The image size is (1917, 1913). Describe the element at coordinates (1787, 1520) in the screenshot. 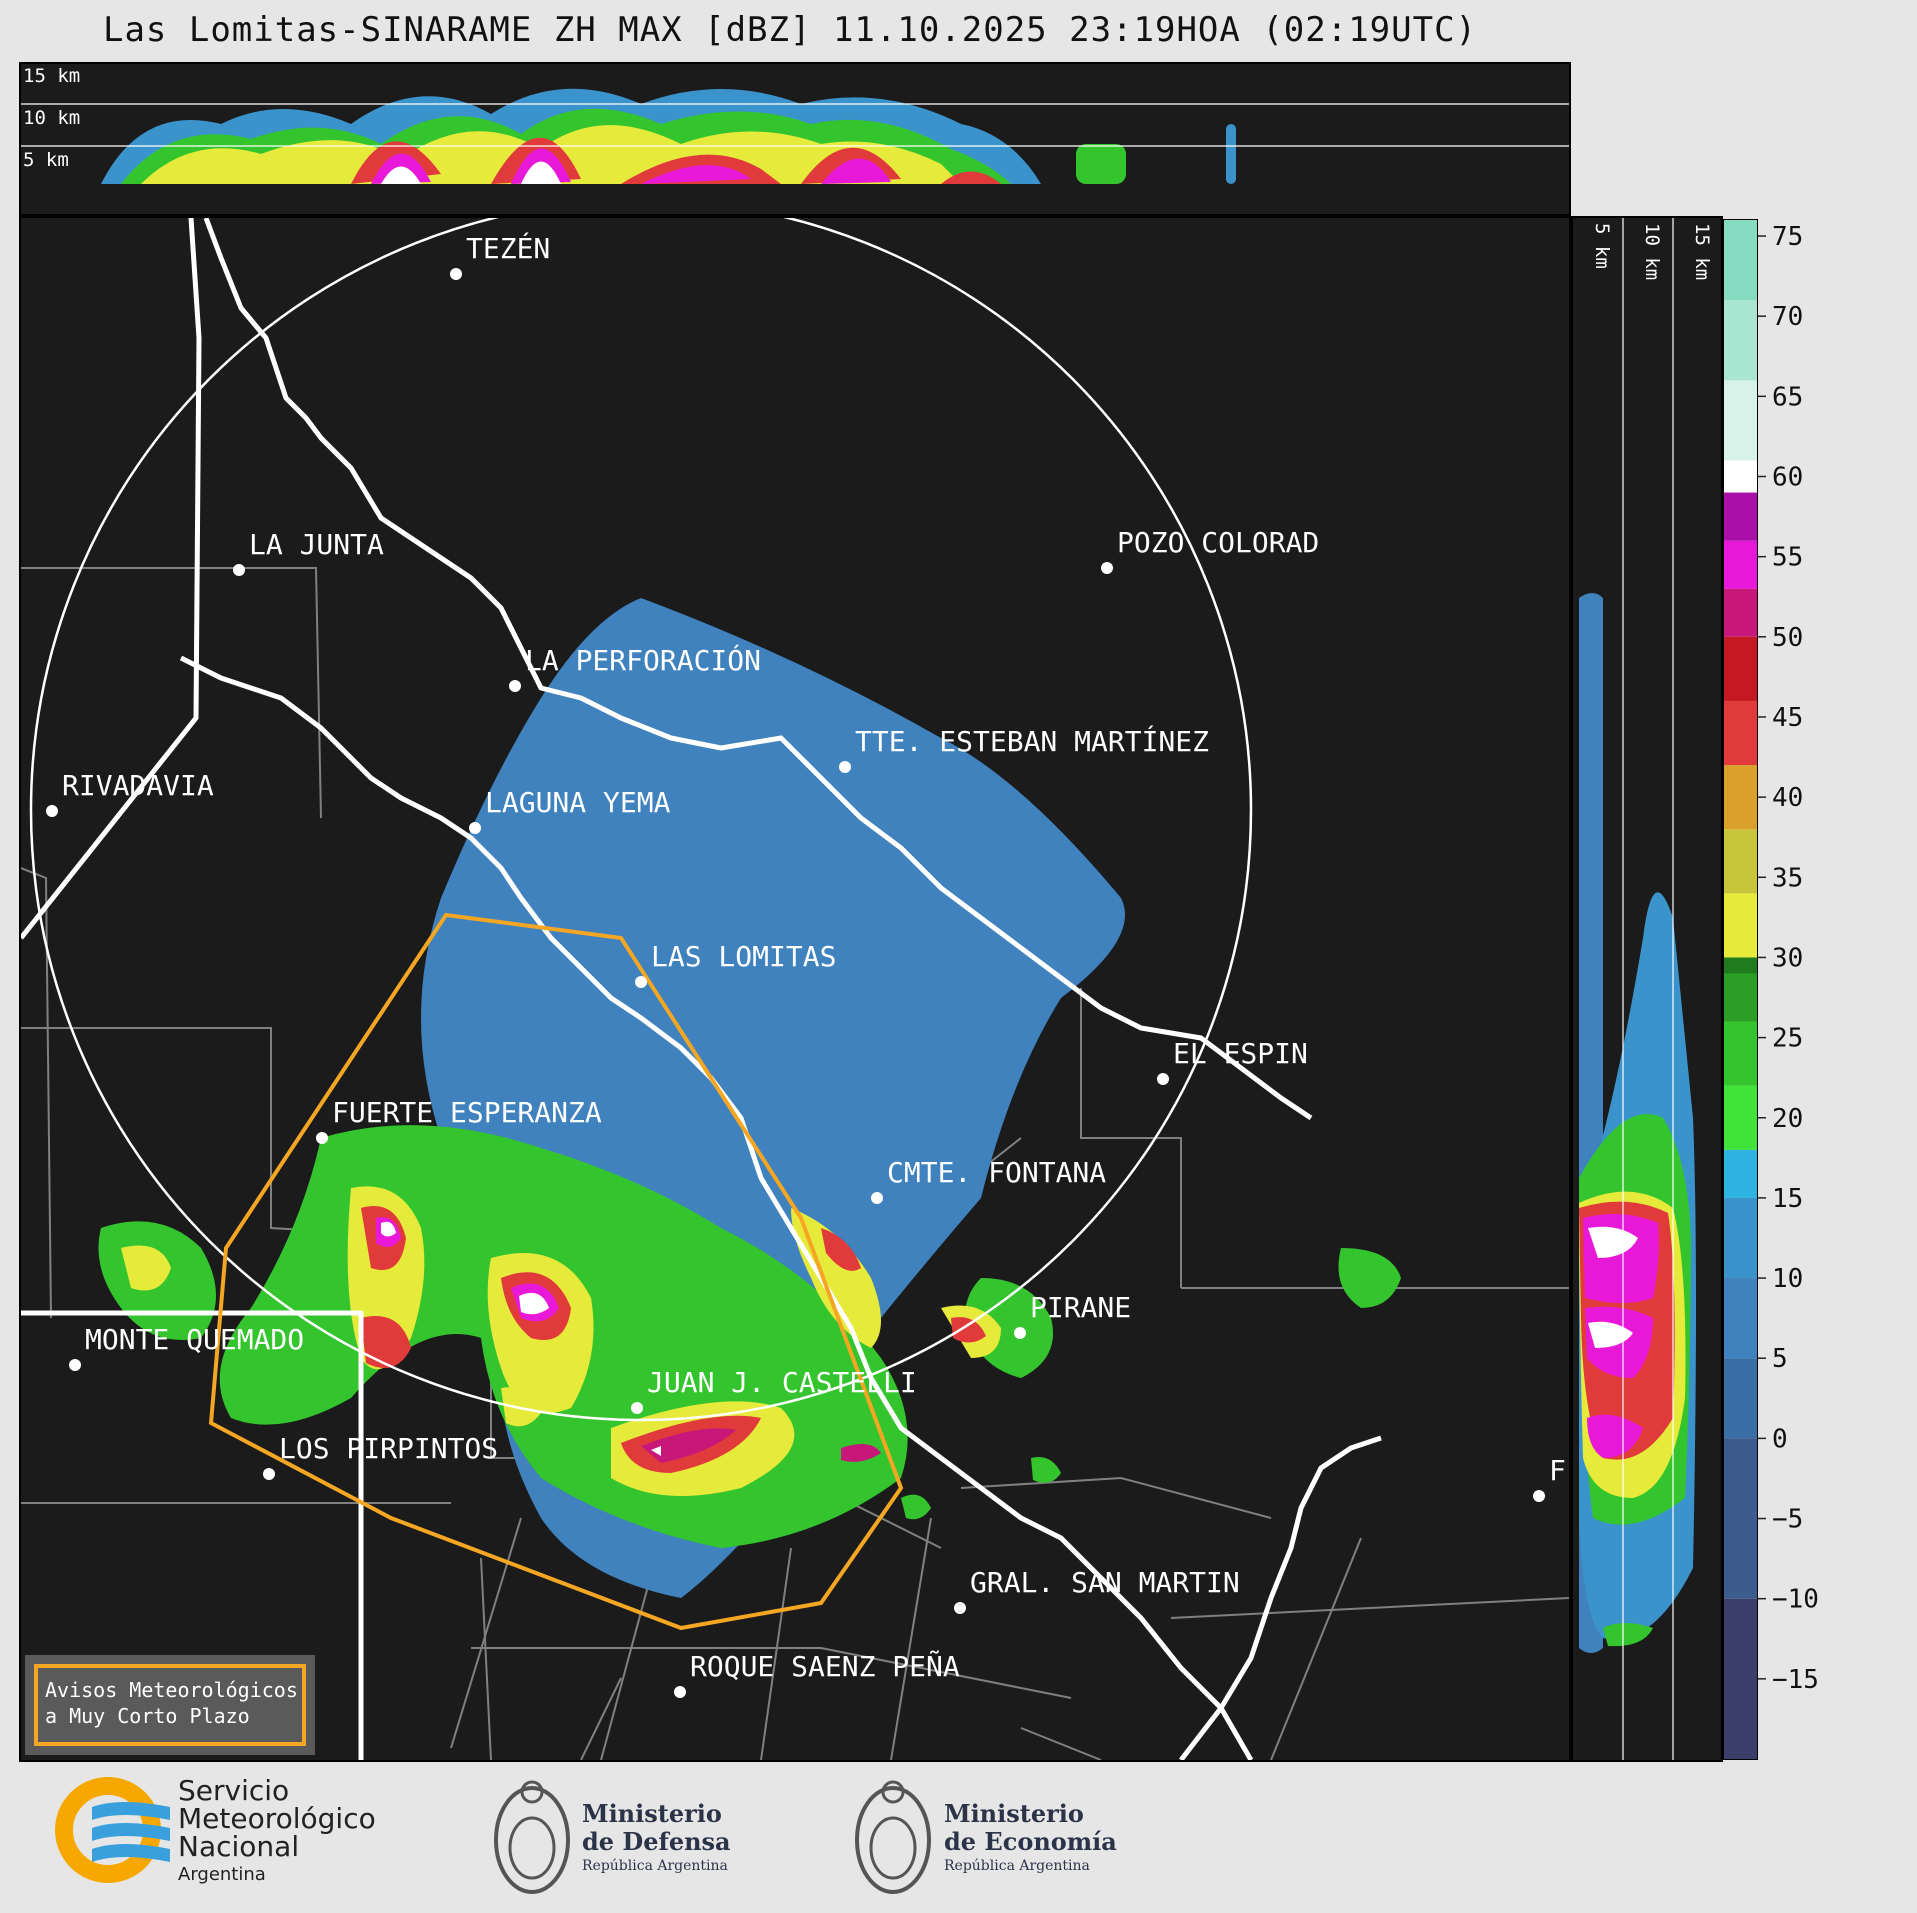

I see `colorbar-tick-label: −5` at that location.